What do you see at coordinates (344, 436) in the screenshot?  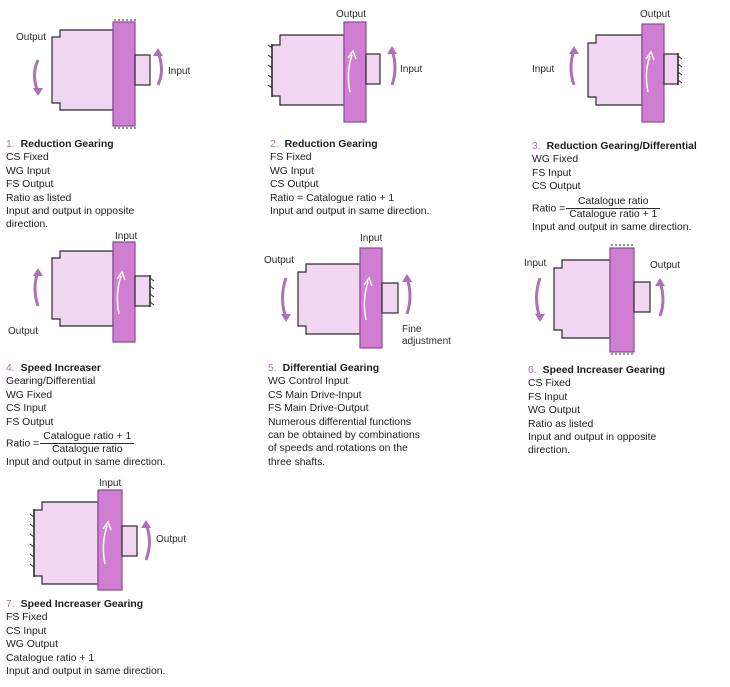 I see `caption-line: can be obtained by combinations` at bounding box center [344, 436].